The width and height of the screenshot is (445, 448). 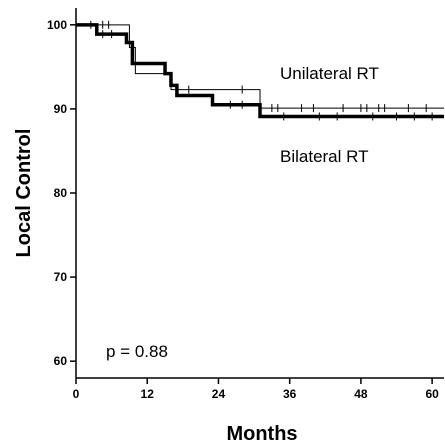 What do you see at coordinates (61, 361) in the screenshot?
I see `y-tick-label-60: 60` at bounding box center [61, 361].